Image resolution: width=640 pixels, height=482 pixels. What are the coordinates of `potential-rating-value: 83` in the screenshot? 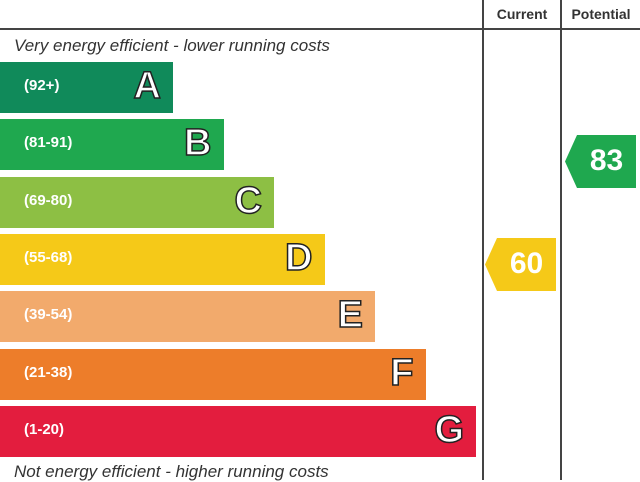 It's located at (606, 160).